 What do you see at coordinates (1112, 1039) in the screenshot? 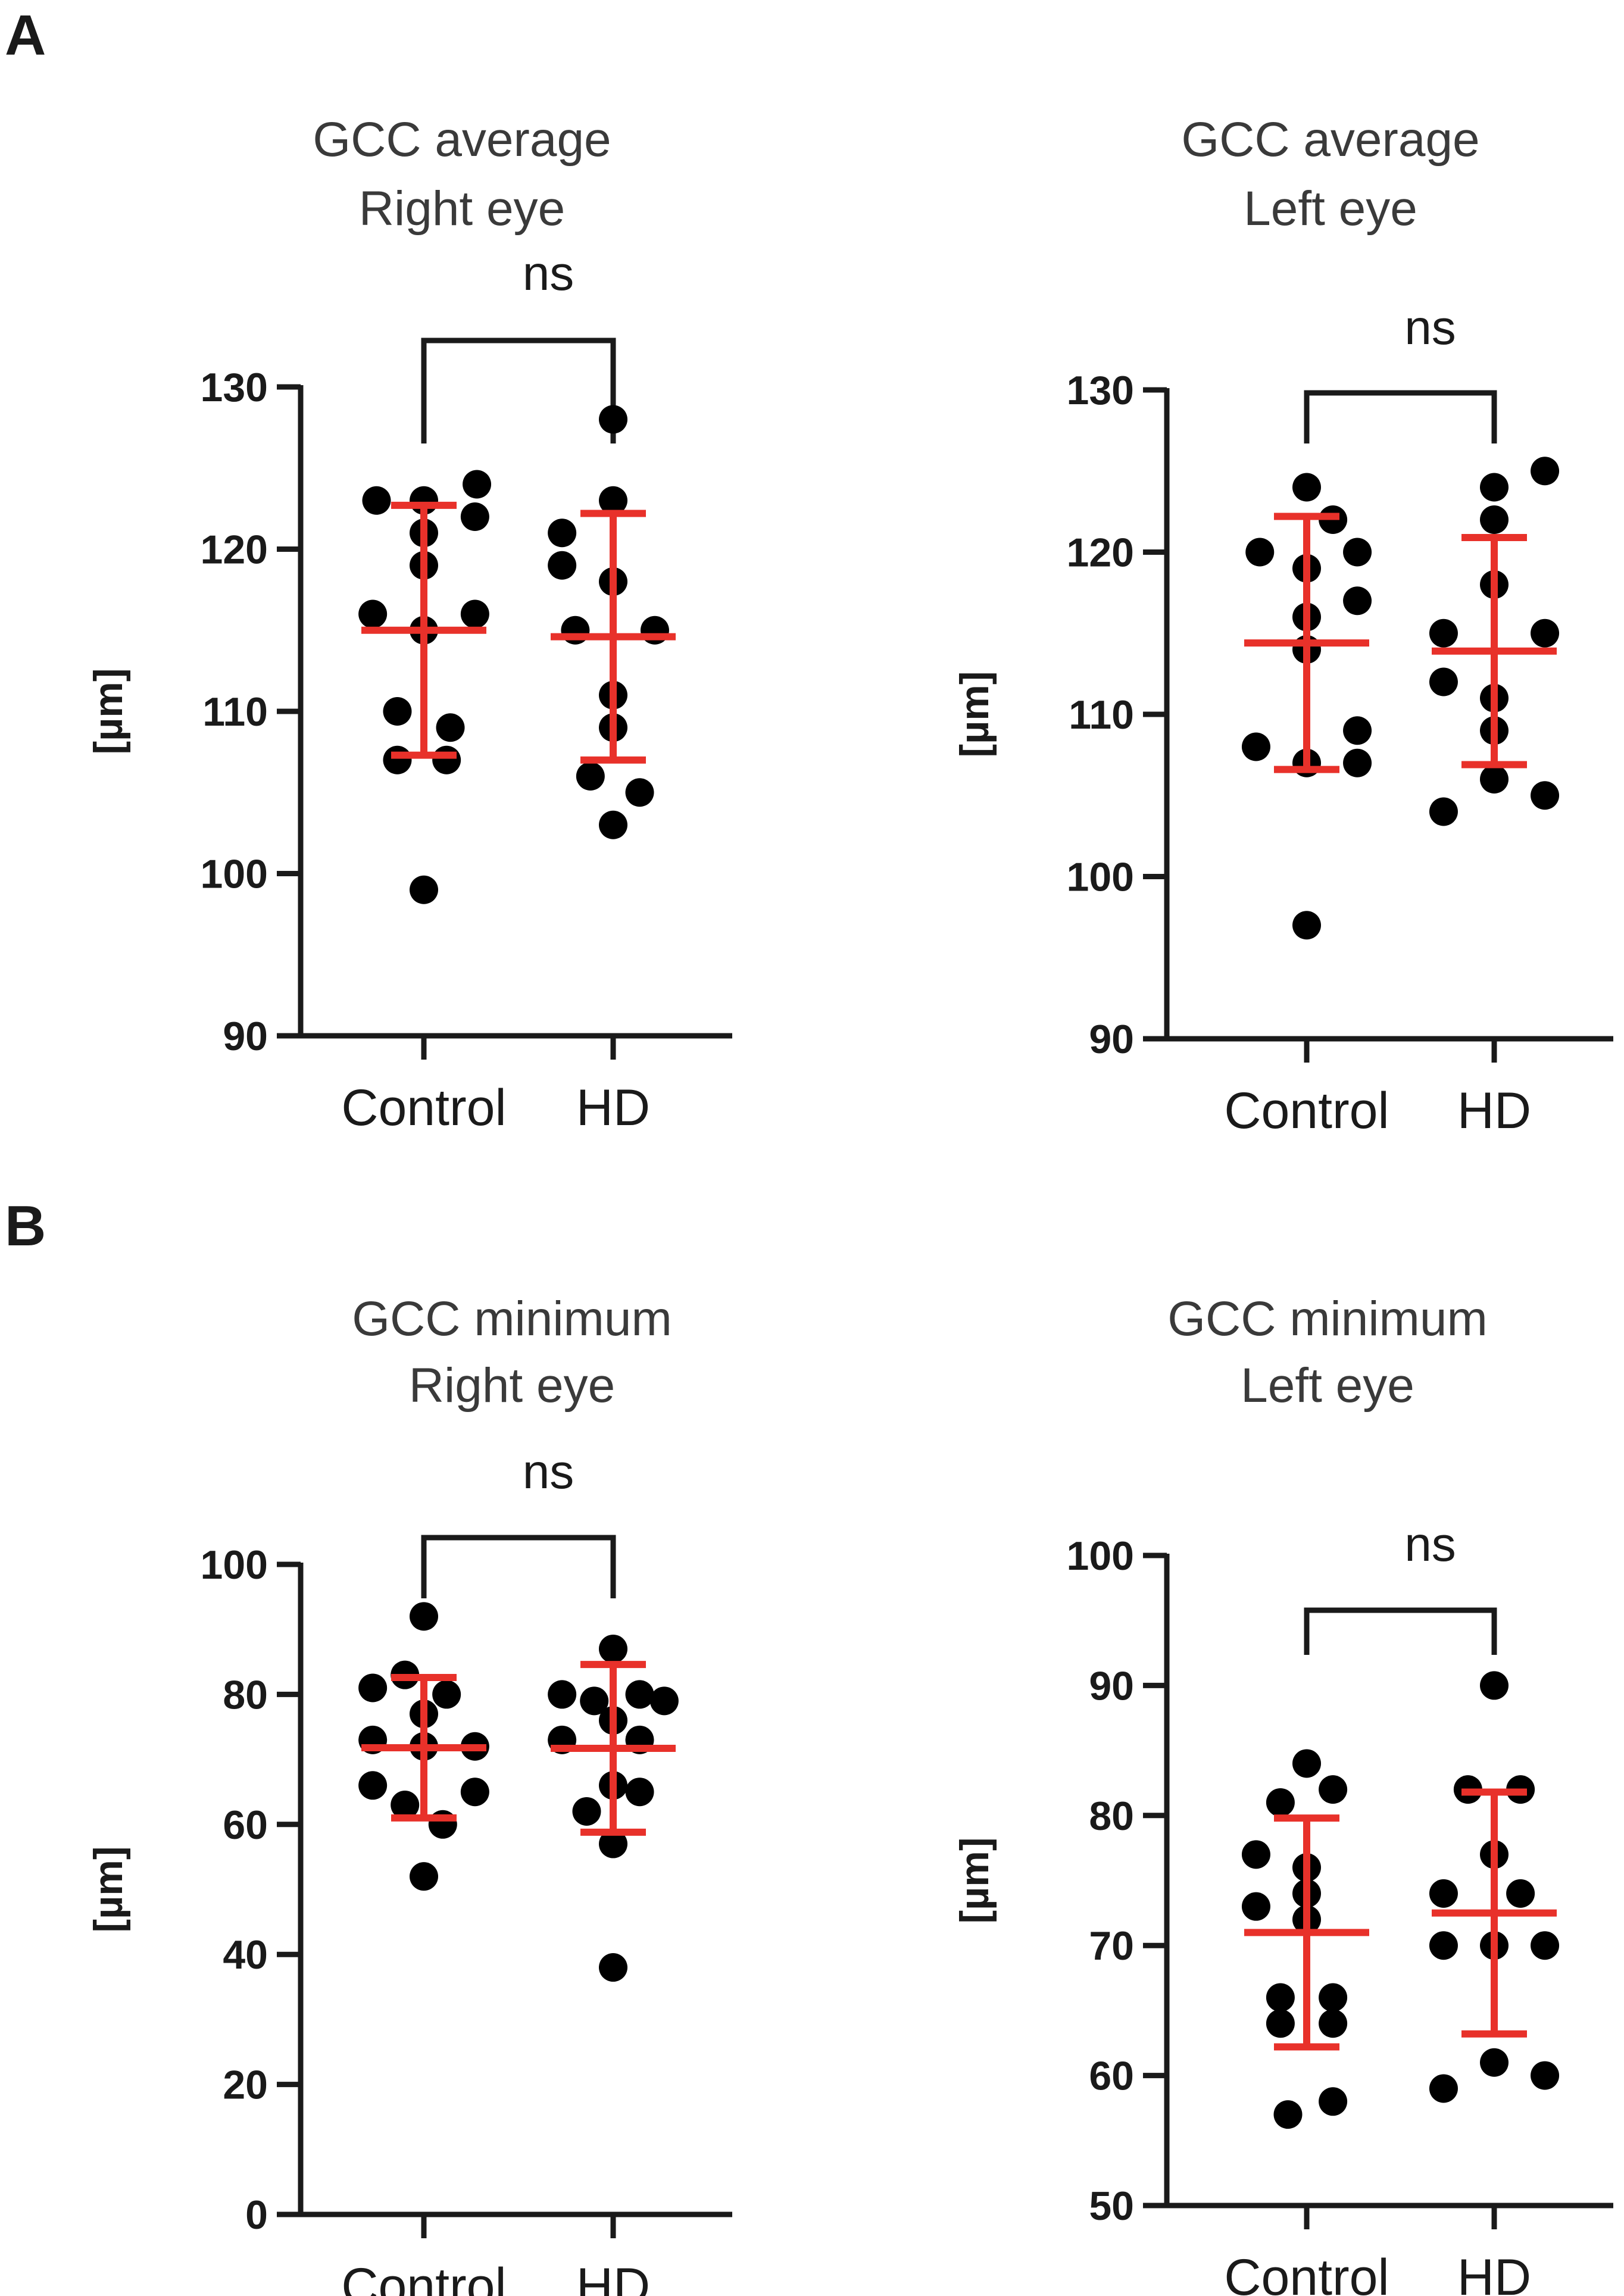
I see `y-tick-label: 90` at bounding box center [1112, 1039].